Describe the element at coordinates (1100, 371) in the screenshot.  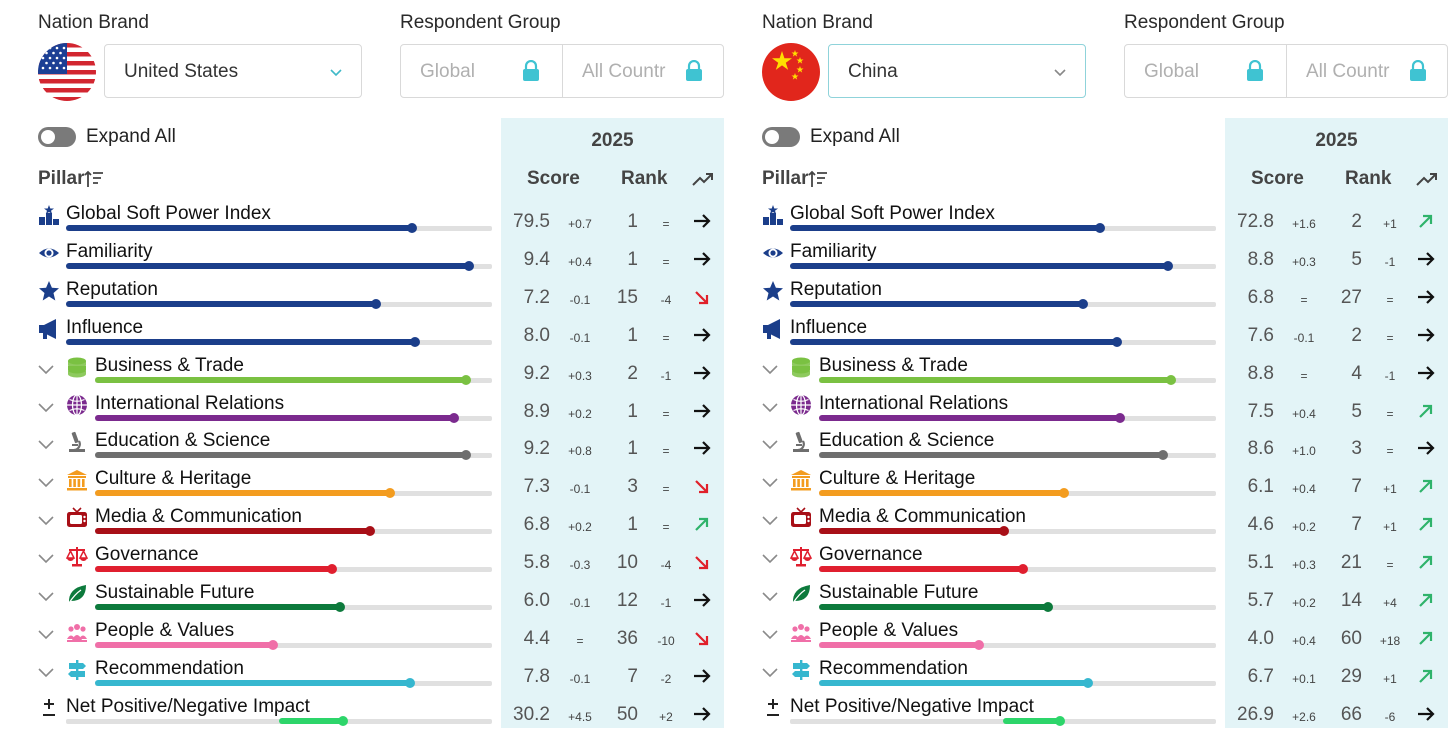
I see `pillar-row-business: Business & Trade 8.8 = 4 -1` at that location.